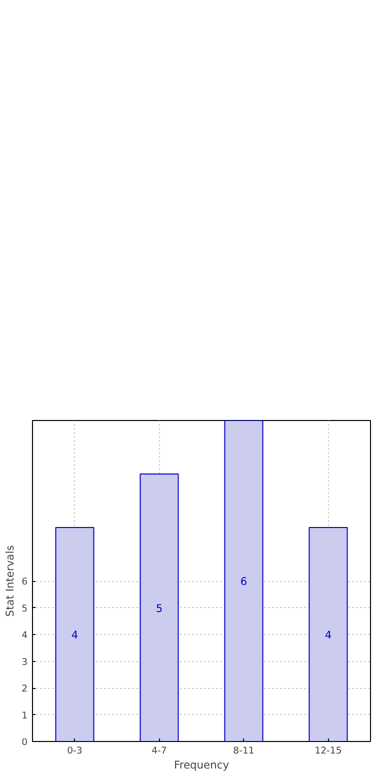  What do you see at coordinates (243, 751) in the screenshot?
I see `x-tick-label: 8-11` at bounding box center [243, 751].